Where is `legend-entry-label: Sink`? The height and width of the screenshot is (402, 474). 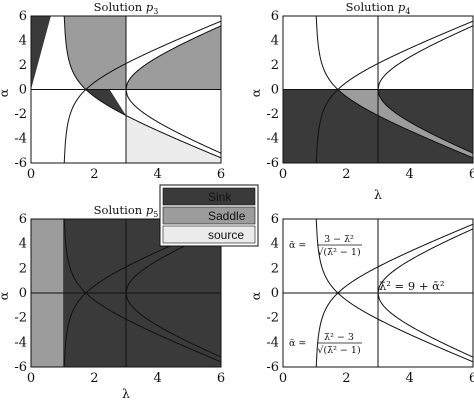
legend-entry-label: Sink is located at coordinates (220, 197).